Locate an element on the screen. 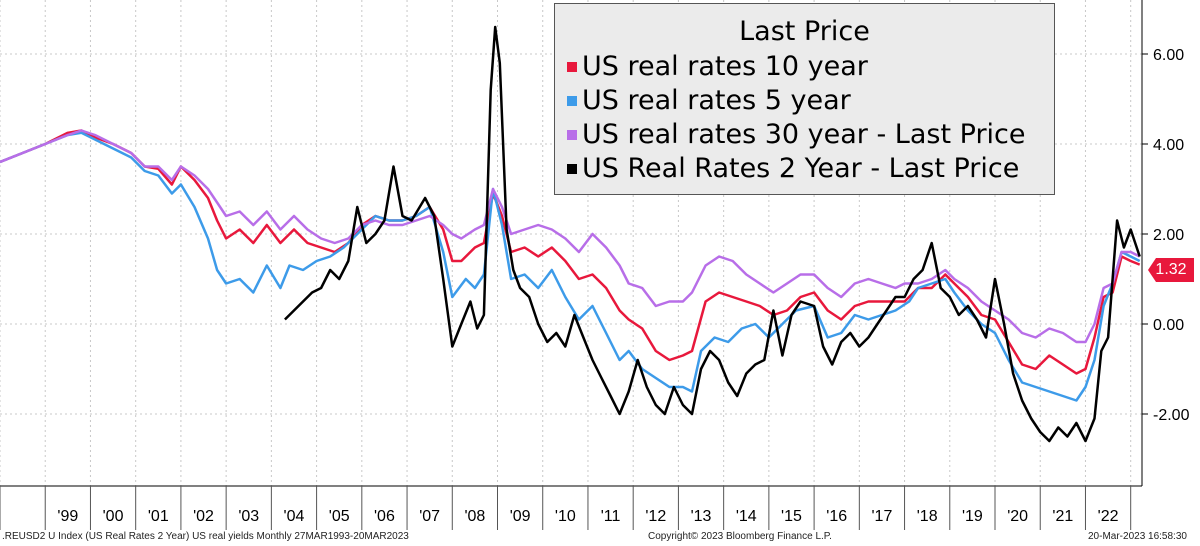 This screenshot has height=546, width=1200. x-tick-label: '07 is located at coordinates (429, 516).